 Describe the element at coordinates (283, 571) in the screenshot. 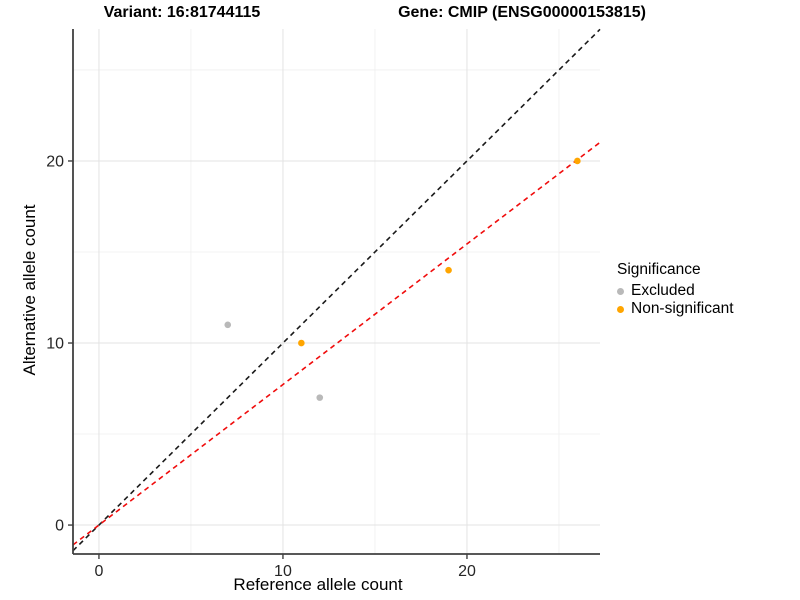

I see `x-tick-label: 10` at that location.